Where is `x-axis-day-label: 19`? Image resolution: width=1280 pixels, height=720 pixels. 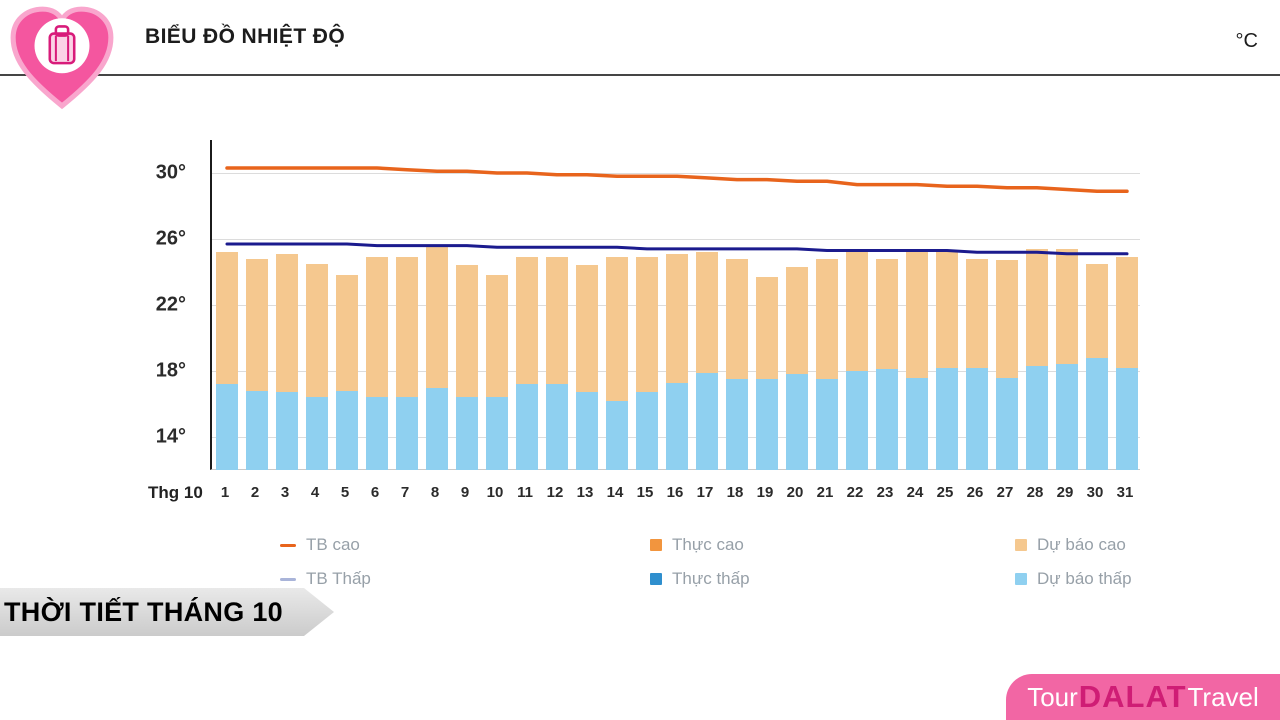
x-axis-day-label: 19 is located at coordinates (765, 492).